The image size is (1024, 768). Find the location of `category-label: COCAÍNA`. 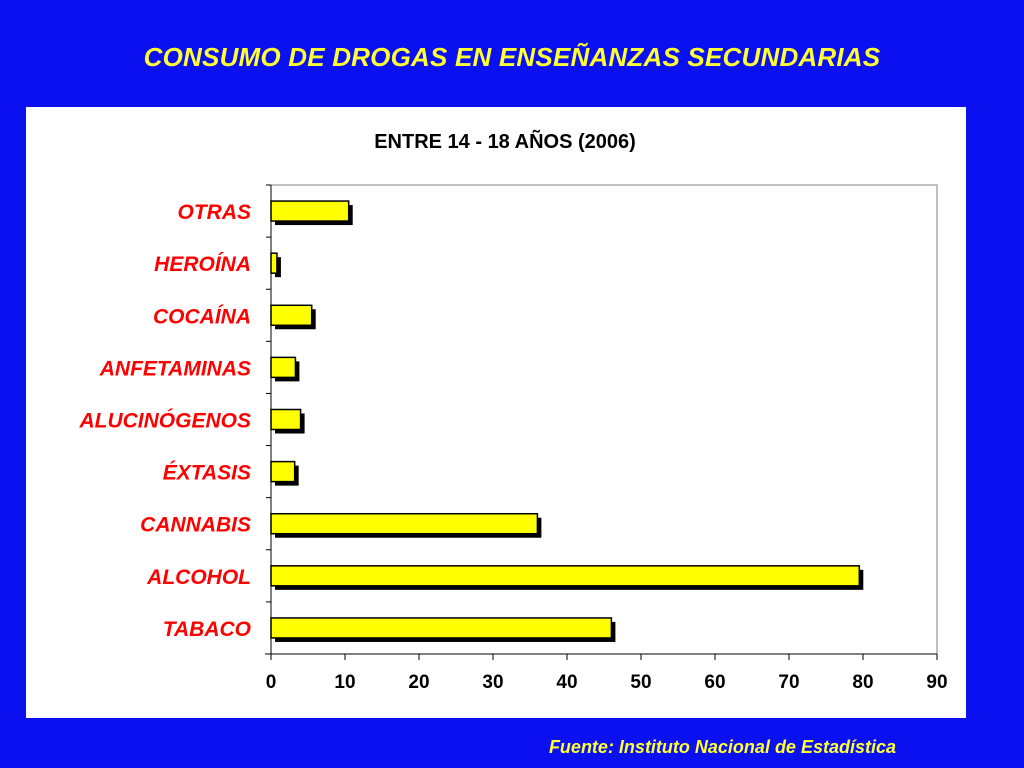

category-label: COCAÍNA is located at coordinates (202, 316).